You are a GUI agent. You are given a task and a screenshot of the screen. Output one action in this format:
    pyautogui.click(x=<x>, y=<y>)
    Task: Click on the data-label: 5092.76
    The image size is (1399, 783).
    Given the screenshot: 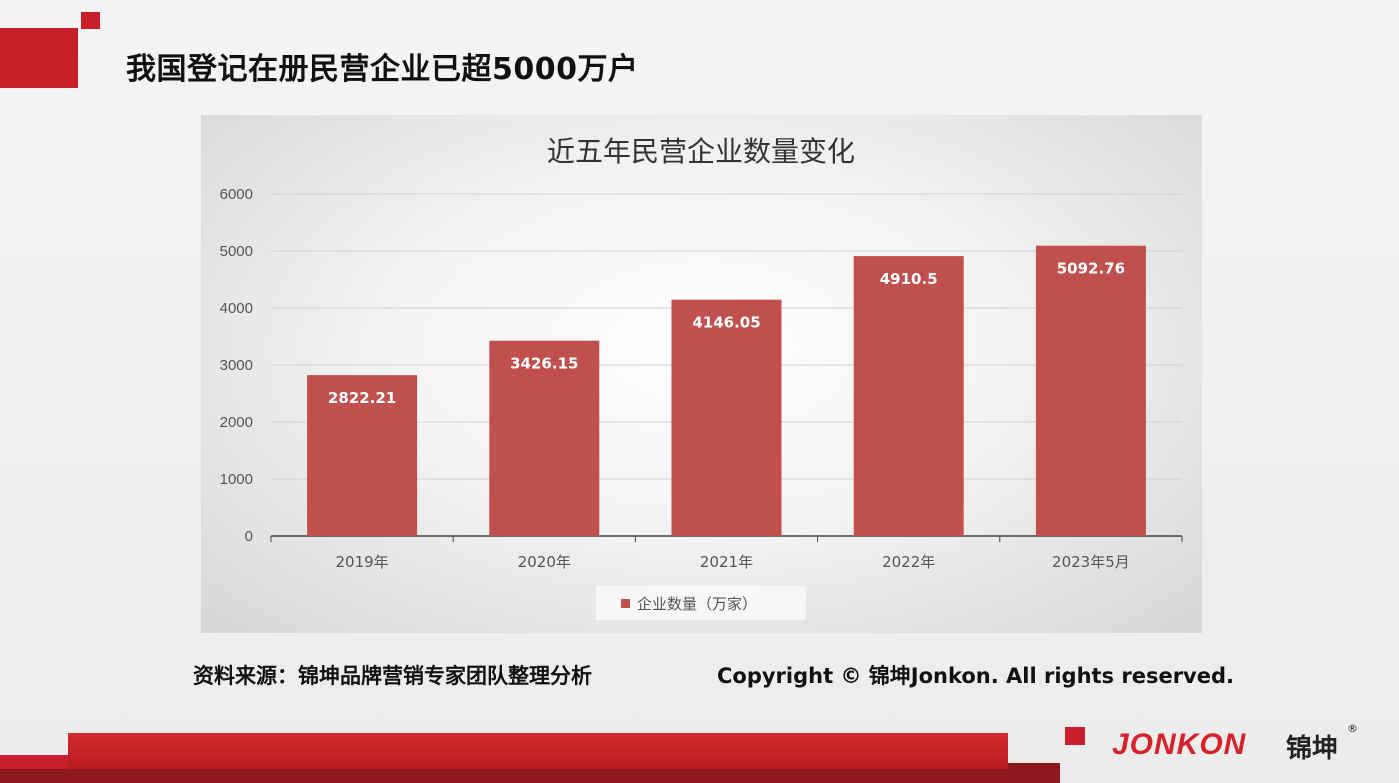 What is the action you would take?
    pyautogui.click(x=1091, y=269)
    